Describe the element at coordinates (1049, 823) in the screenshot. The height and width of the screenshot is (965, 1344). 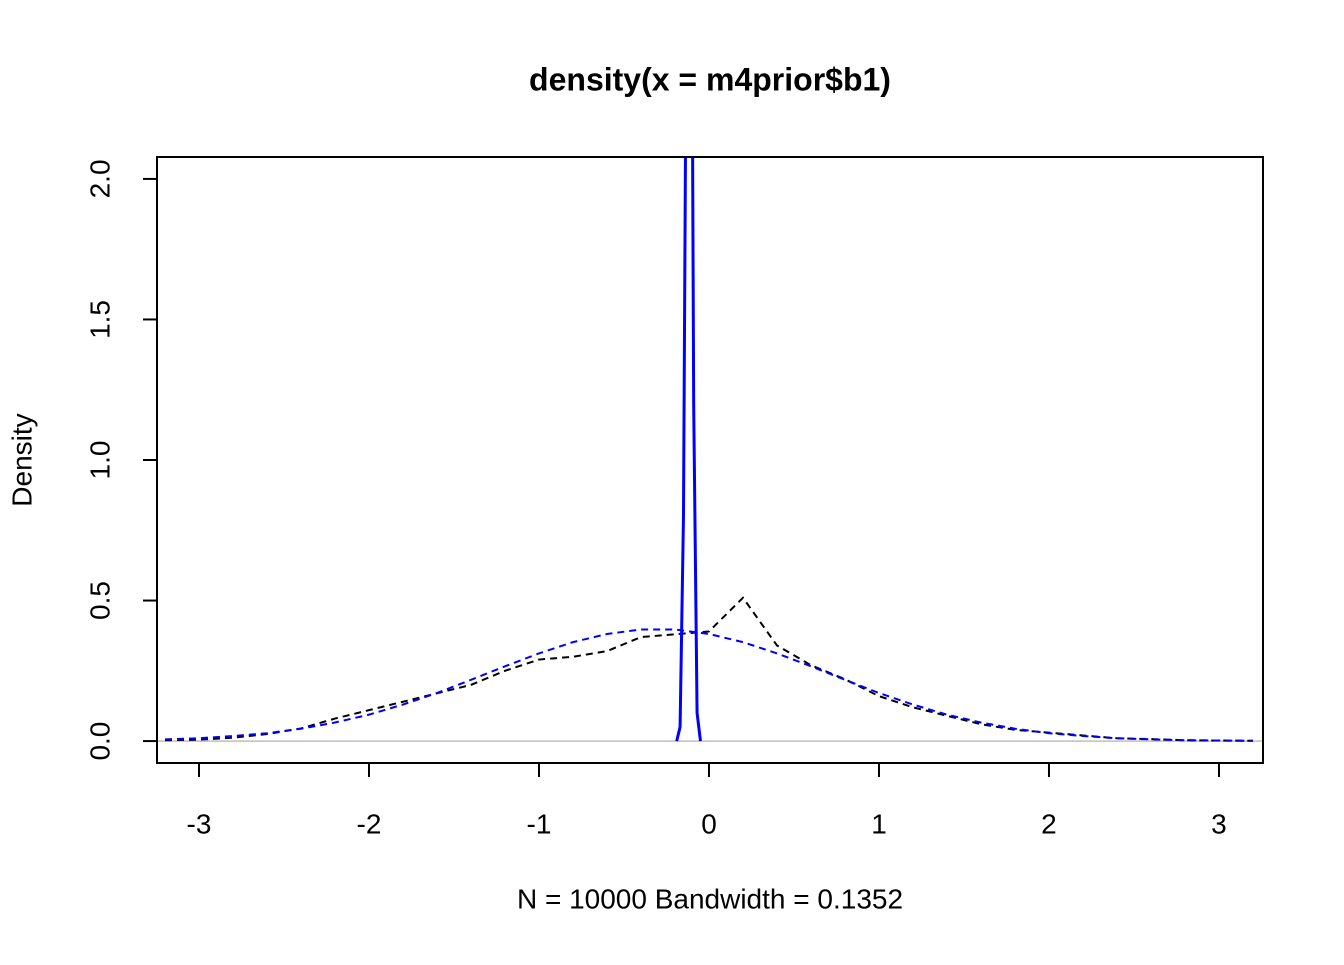
I see `x-tick-label: 2` at that location.